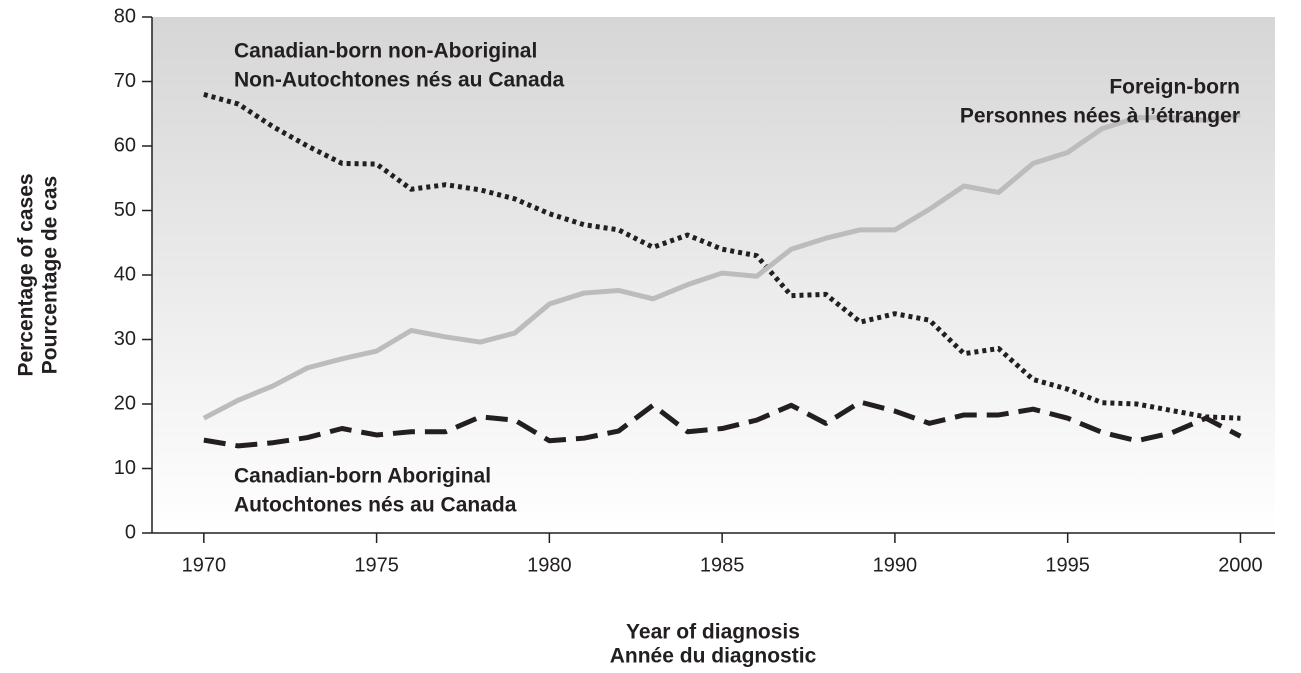 Image resolution: width=1301 pixels, height=673 pixels. I want to click on y-axis-label: Percentage of cases, so click(26, 274).